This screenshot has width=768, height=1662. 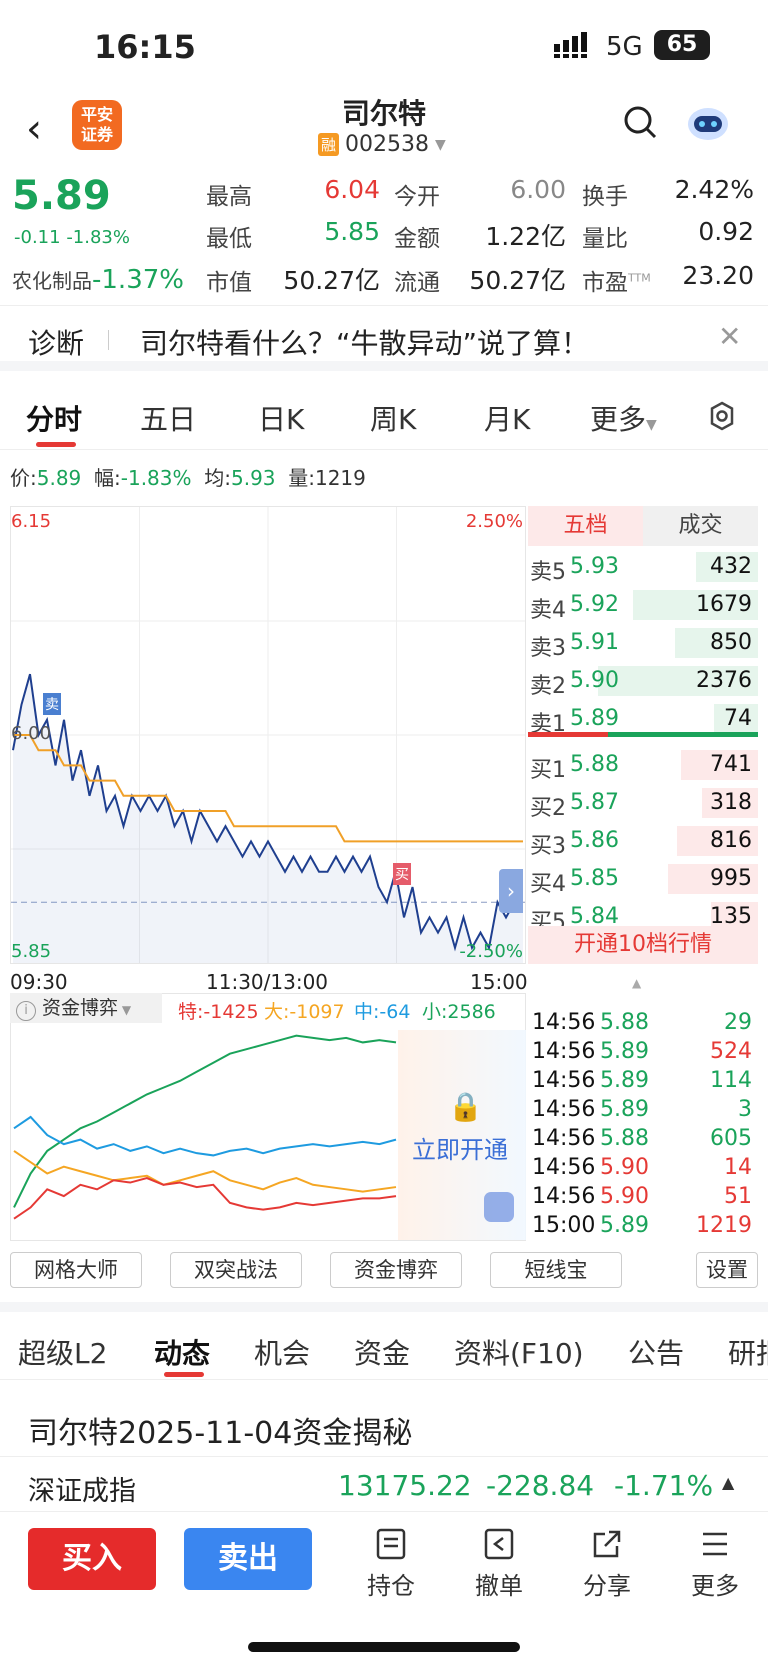 What do you see at coordinates (76, 1270) in the screenshot?
I see `grid-master-button: 网格大师` at bounding box center [76, 1270].